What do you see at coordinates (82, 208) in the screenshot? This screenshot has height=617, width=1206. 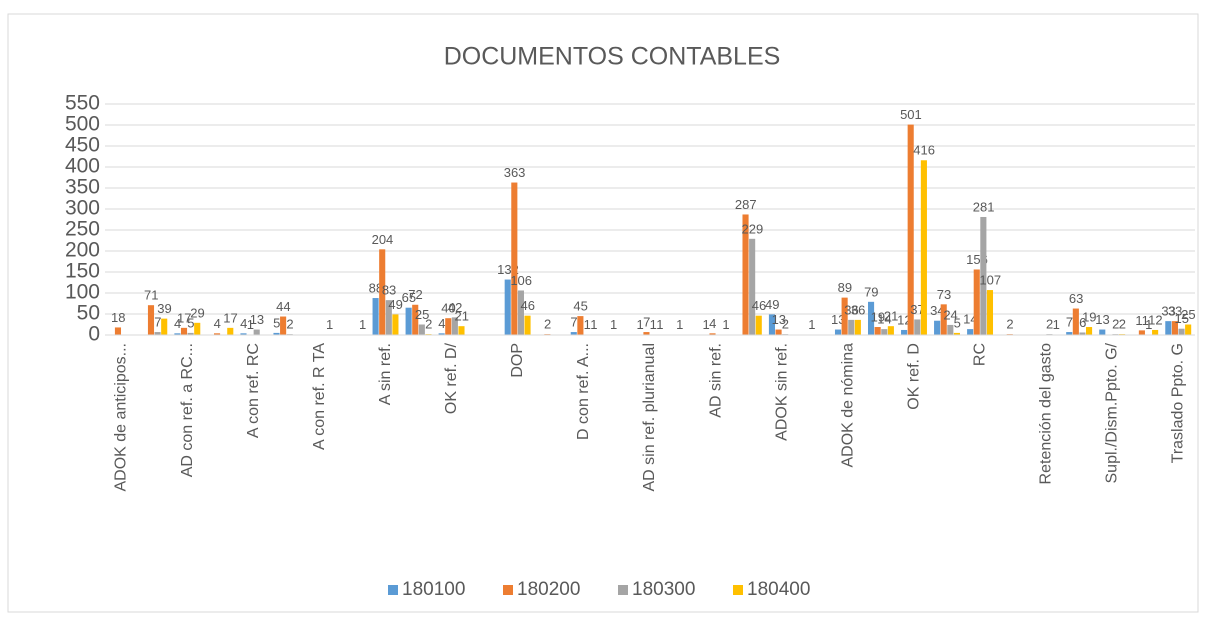 I see `y-tick-label: 300` at bounding box center [82, 208].